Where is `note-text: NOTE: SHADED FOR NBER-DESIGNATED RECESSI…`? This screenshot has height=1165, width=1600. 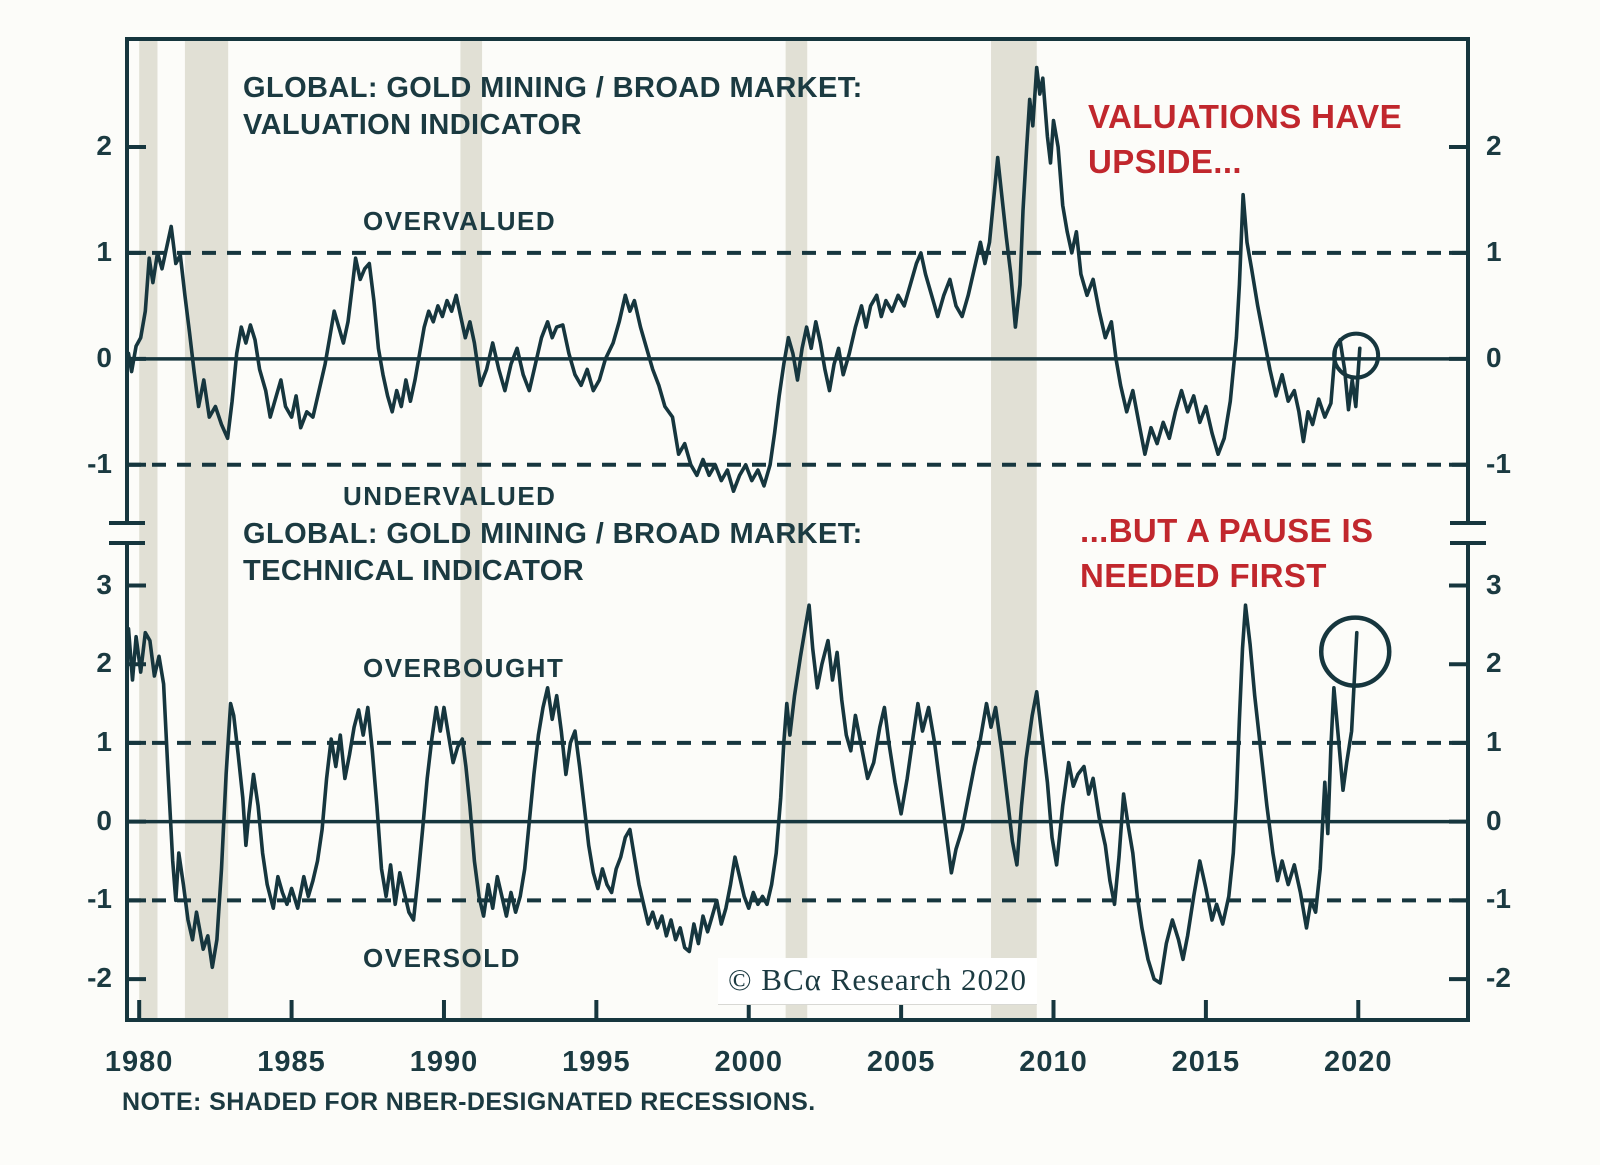 note-text: NOTE: SHADED FOR NBER-DESIGNATED RECESSI… is located at coordinates (469, 1102).